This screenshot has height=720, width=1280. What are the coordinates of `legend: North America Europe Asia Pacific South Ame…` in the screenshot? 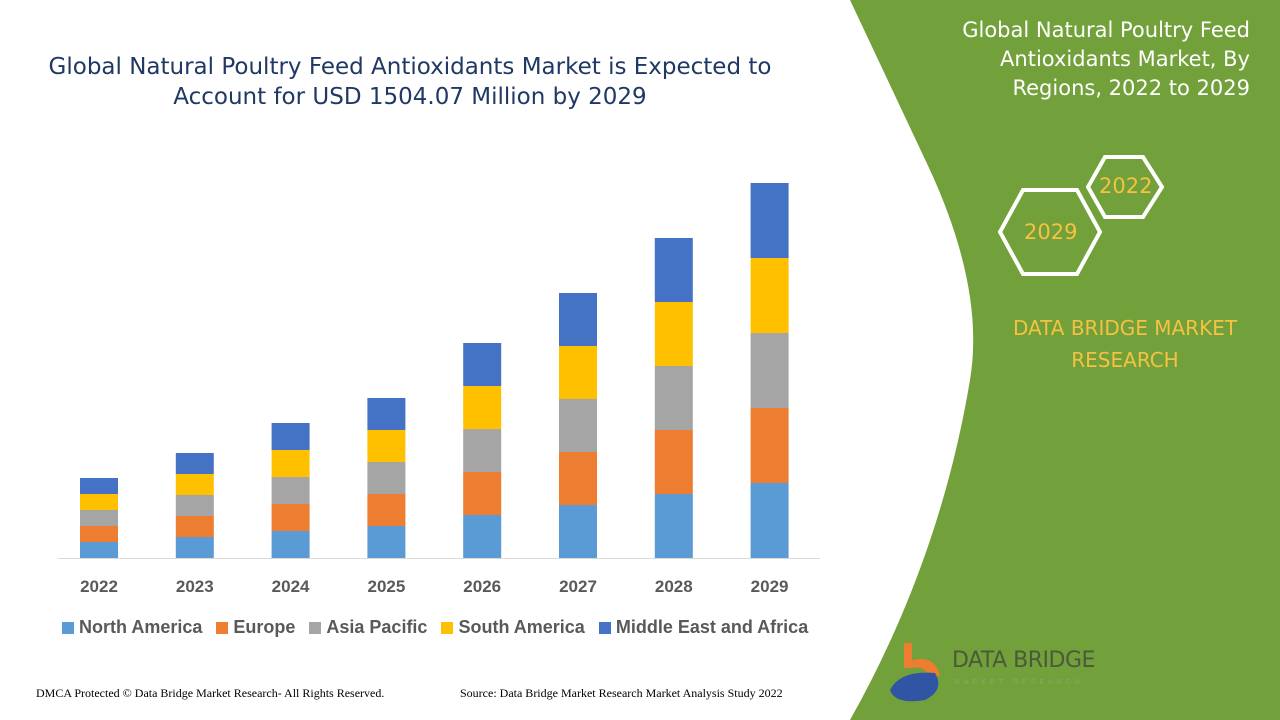 It's located at (435, 627).